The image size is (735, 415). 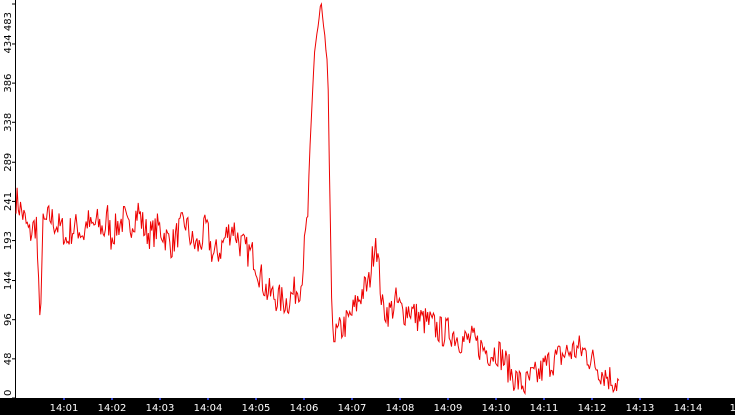 What do you see at coordinates (8, 358) in the screenshot?
I see `y-tick-label: 48` at bounding box center [8, 358].